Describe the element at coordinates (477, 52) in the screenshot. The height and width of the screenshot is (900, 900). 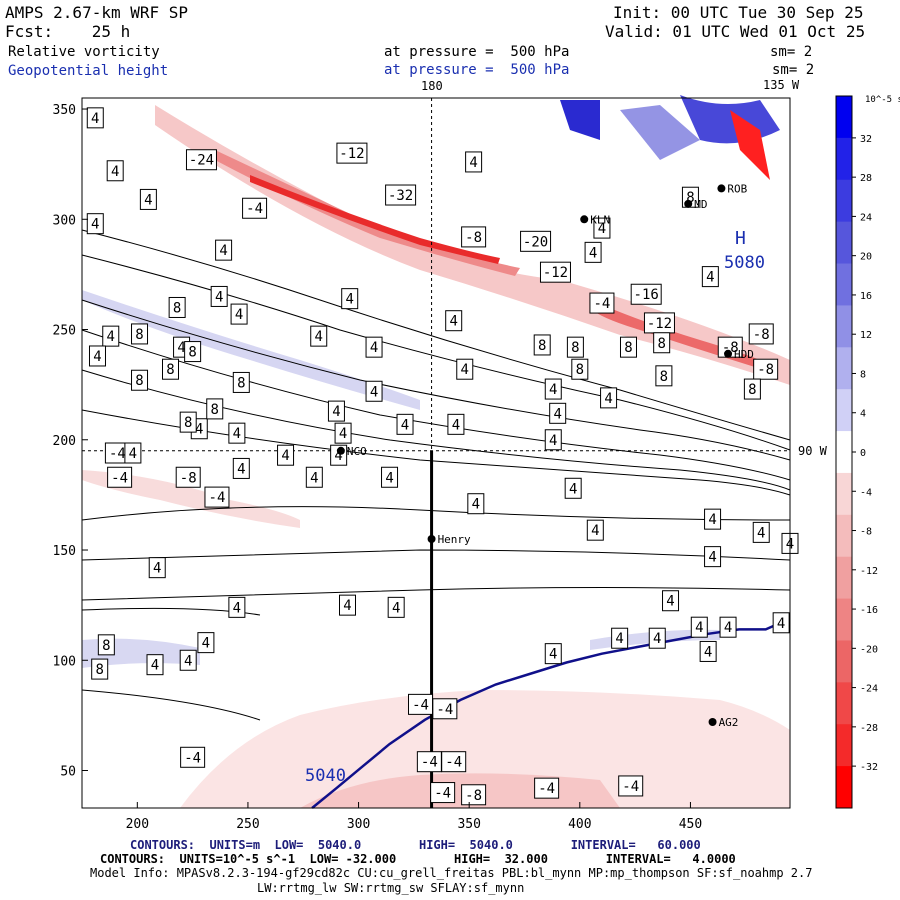
I see `field1-level: at pressure = 500 hPa` at that location.